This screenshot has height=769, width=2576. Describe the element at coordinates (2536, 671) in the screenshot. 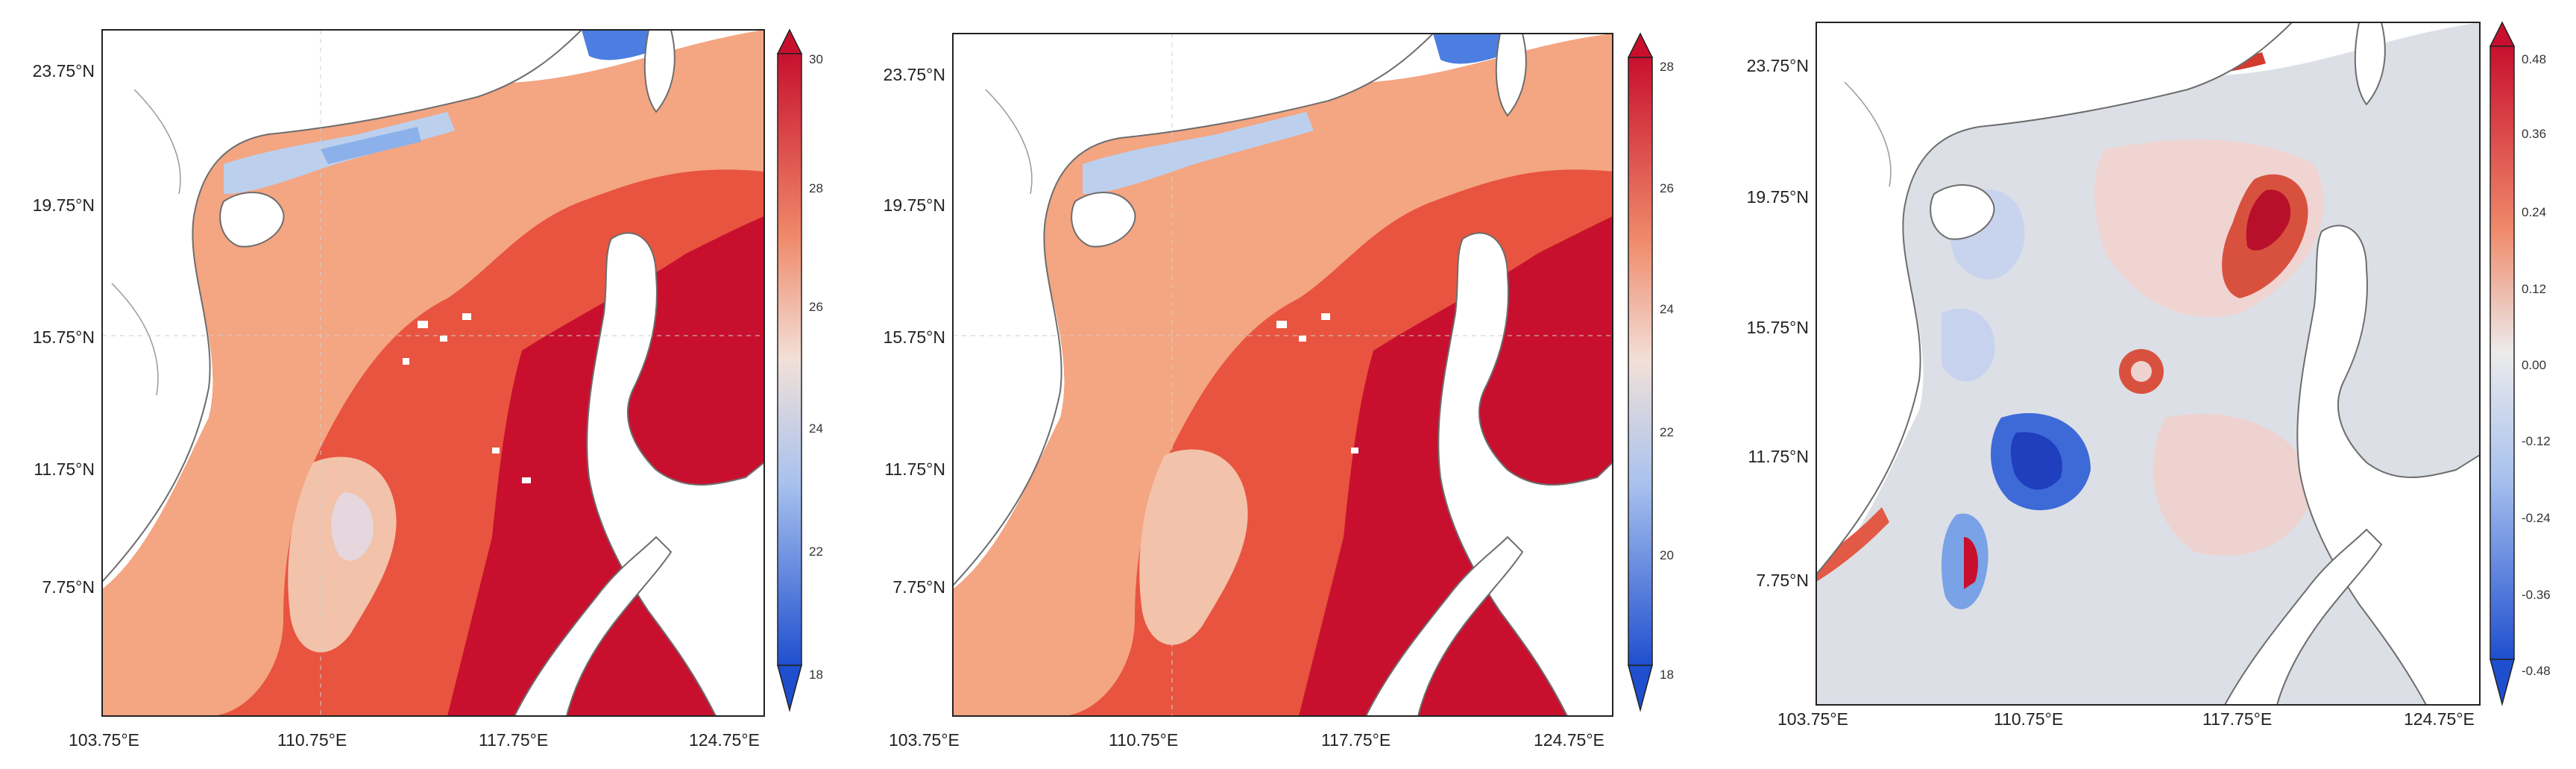

I see `colorbar-tick: -0.48` at that location.